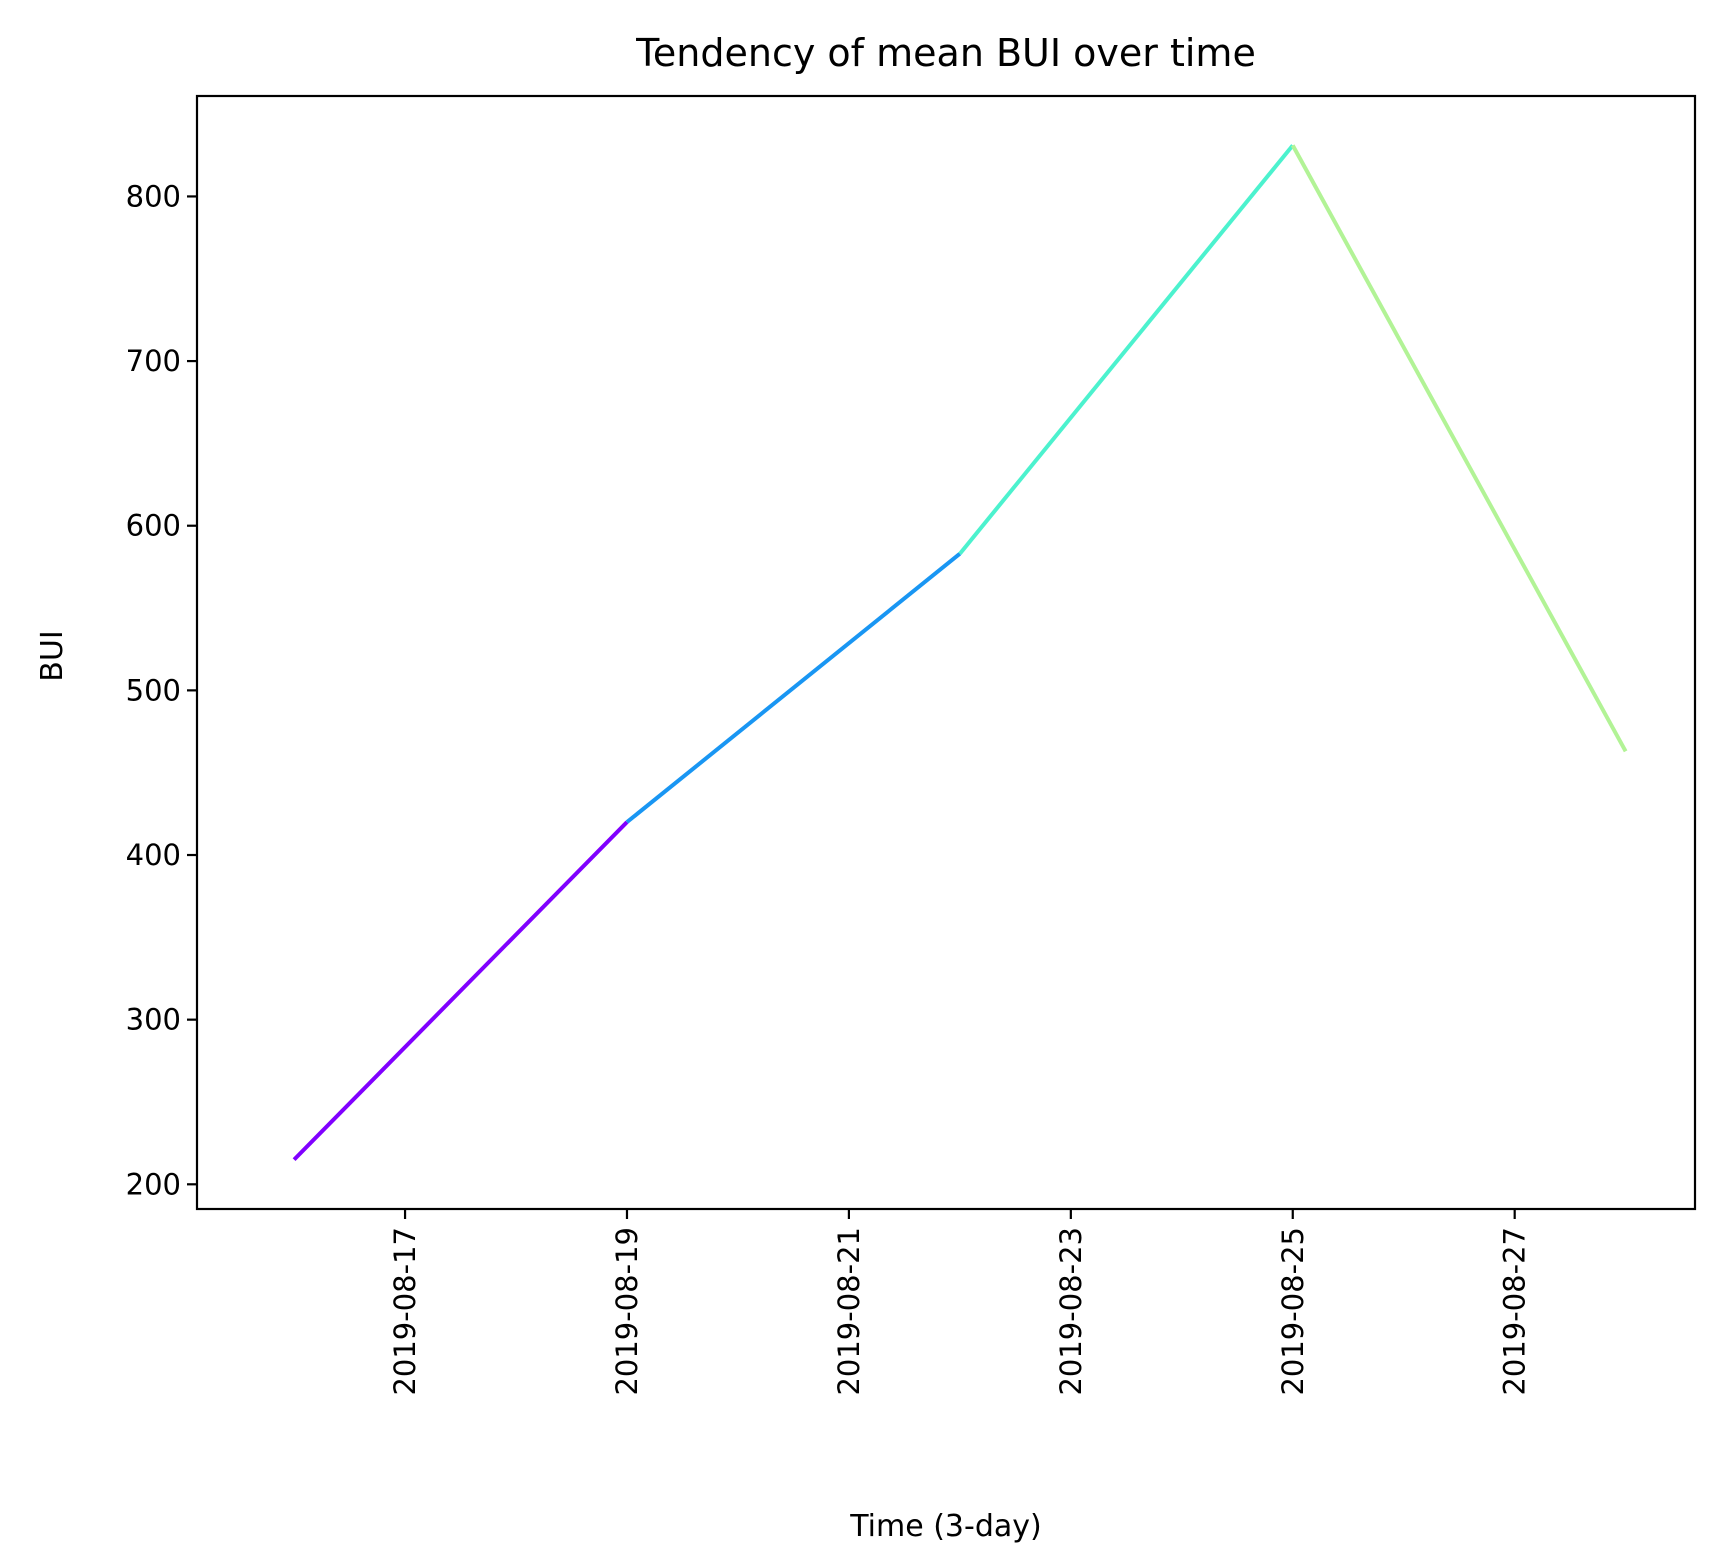 The height and width of the screenshot is (1559, 1713). Describe the element at coordinates (153, 361) in the screenshot. I see `y-tick-label: 700` at that location.